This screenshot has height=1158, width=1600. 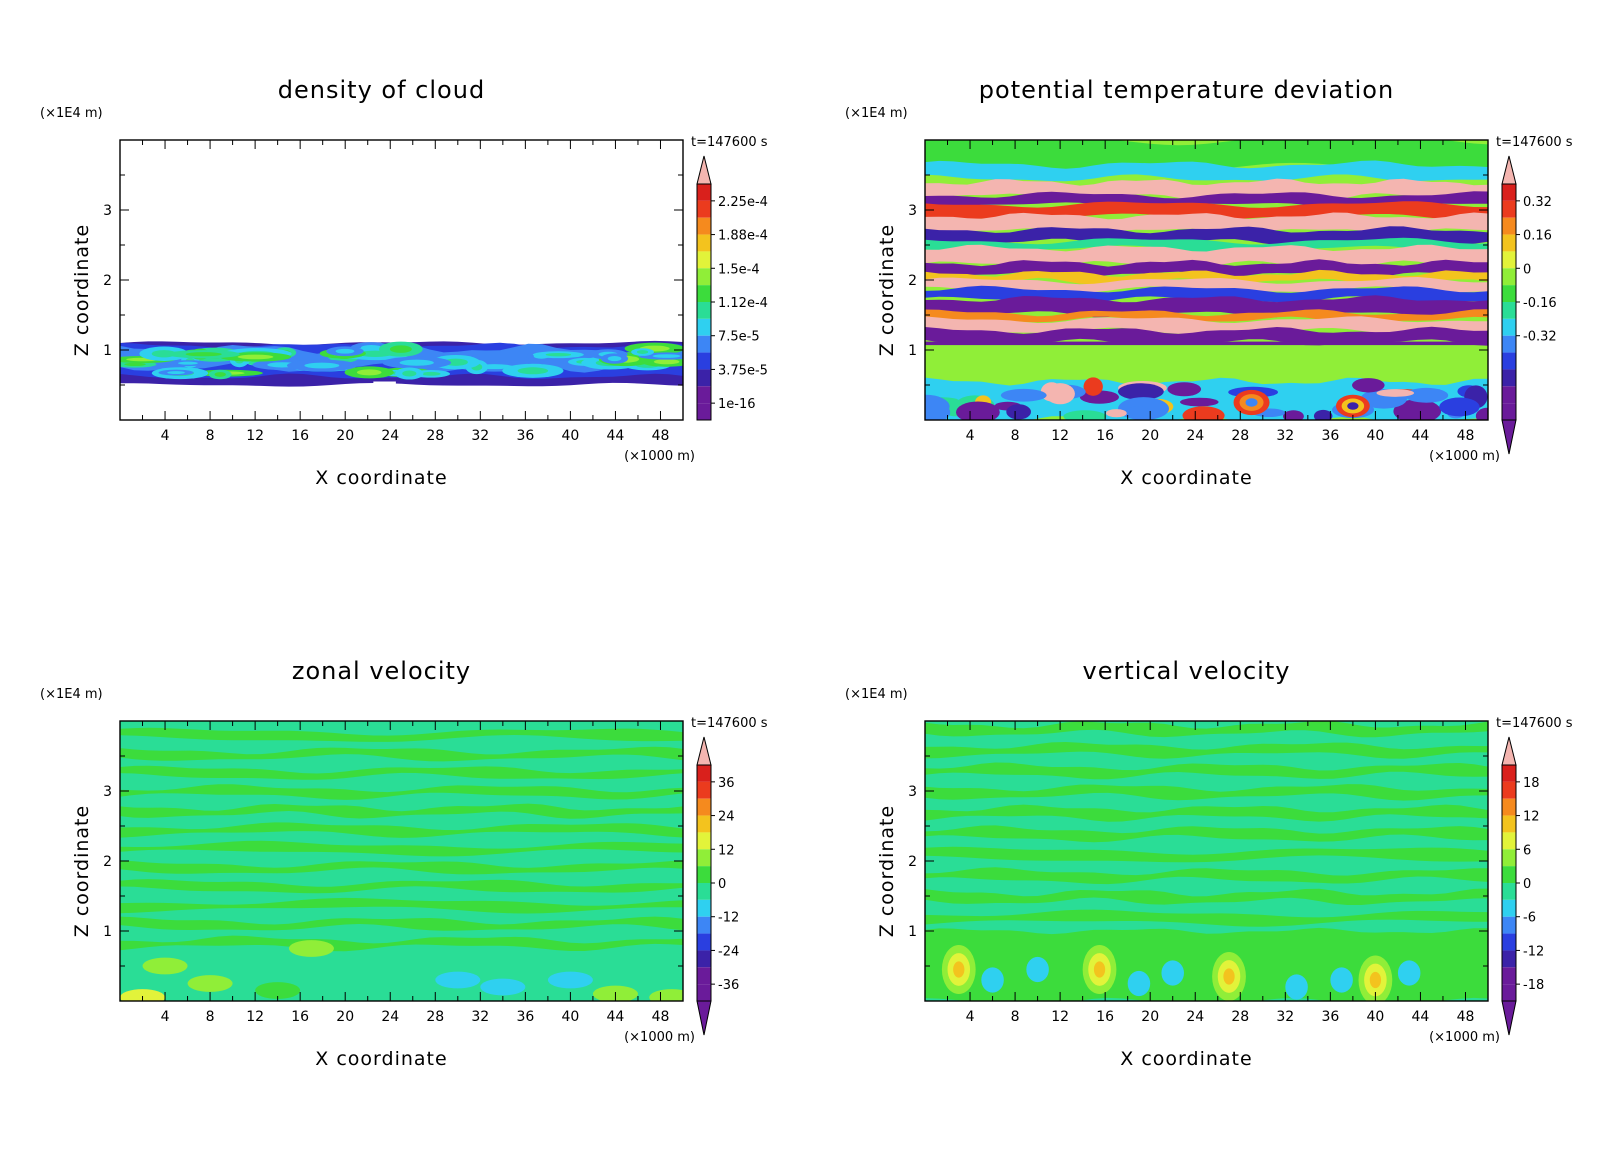 I want to click on x-tick-label: 24, so click(x=1195, y=436).